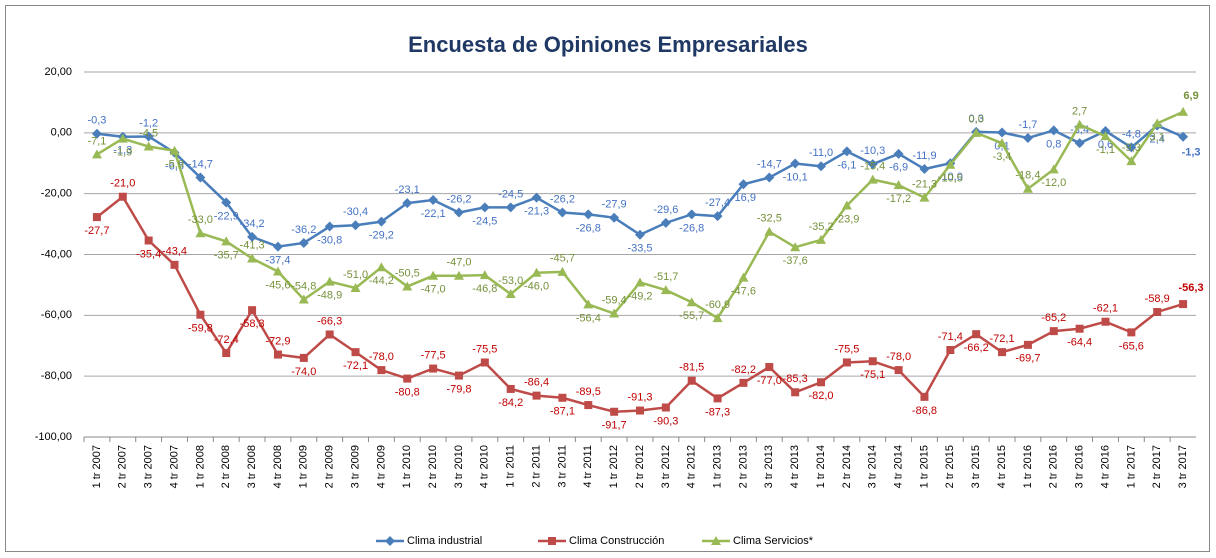  What do you see at coordinates (820, 227) in the screenshot?
I see `data-label: -35,2` at bounding box center [820, 227].